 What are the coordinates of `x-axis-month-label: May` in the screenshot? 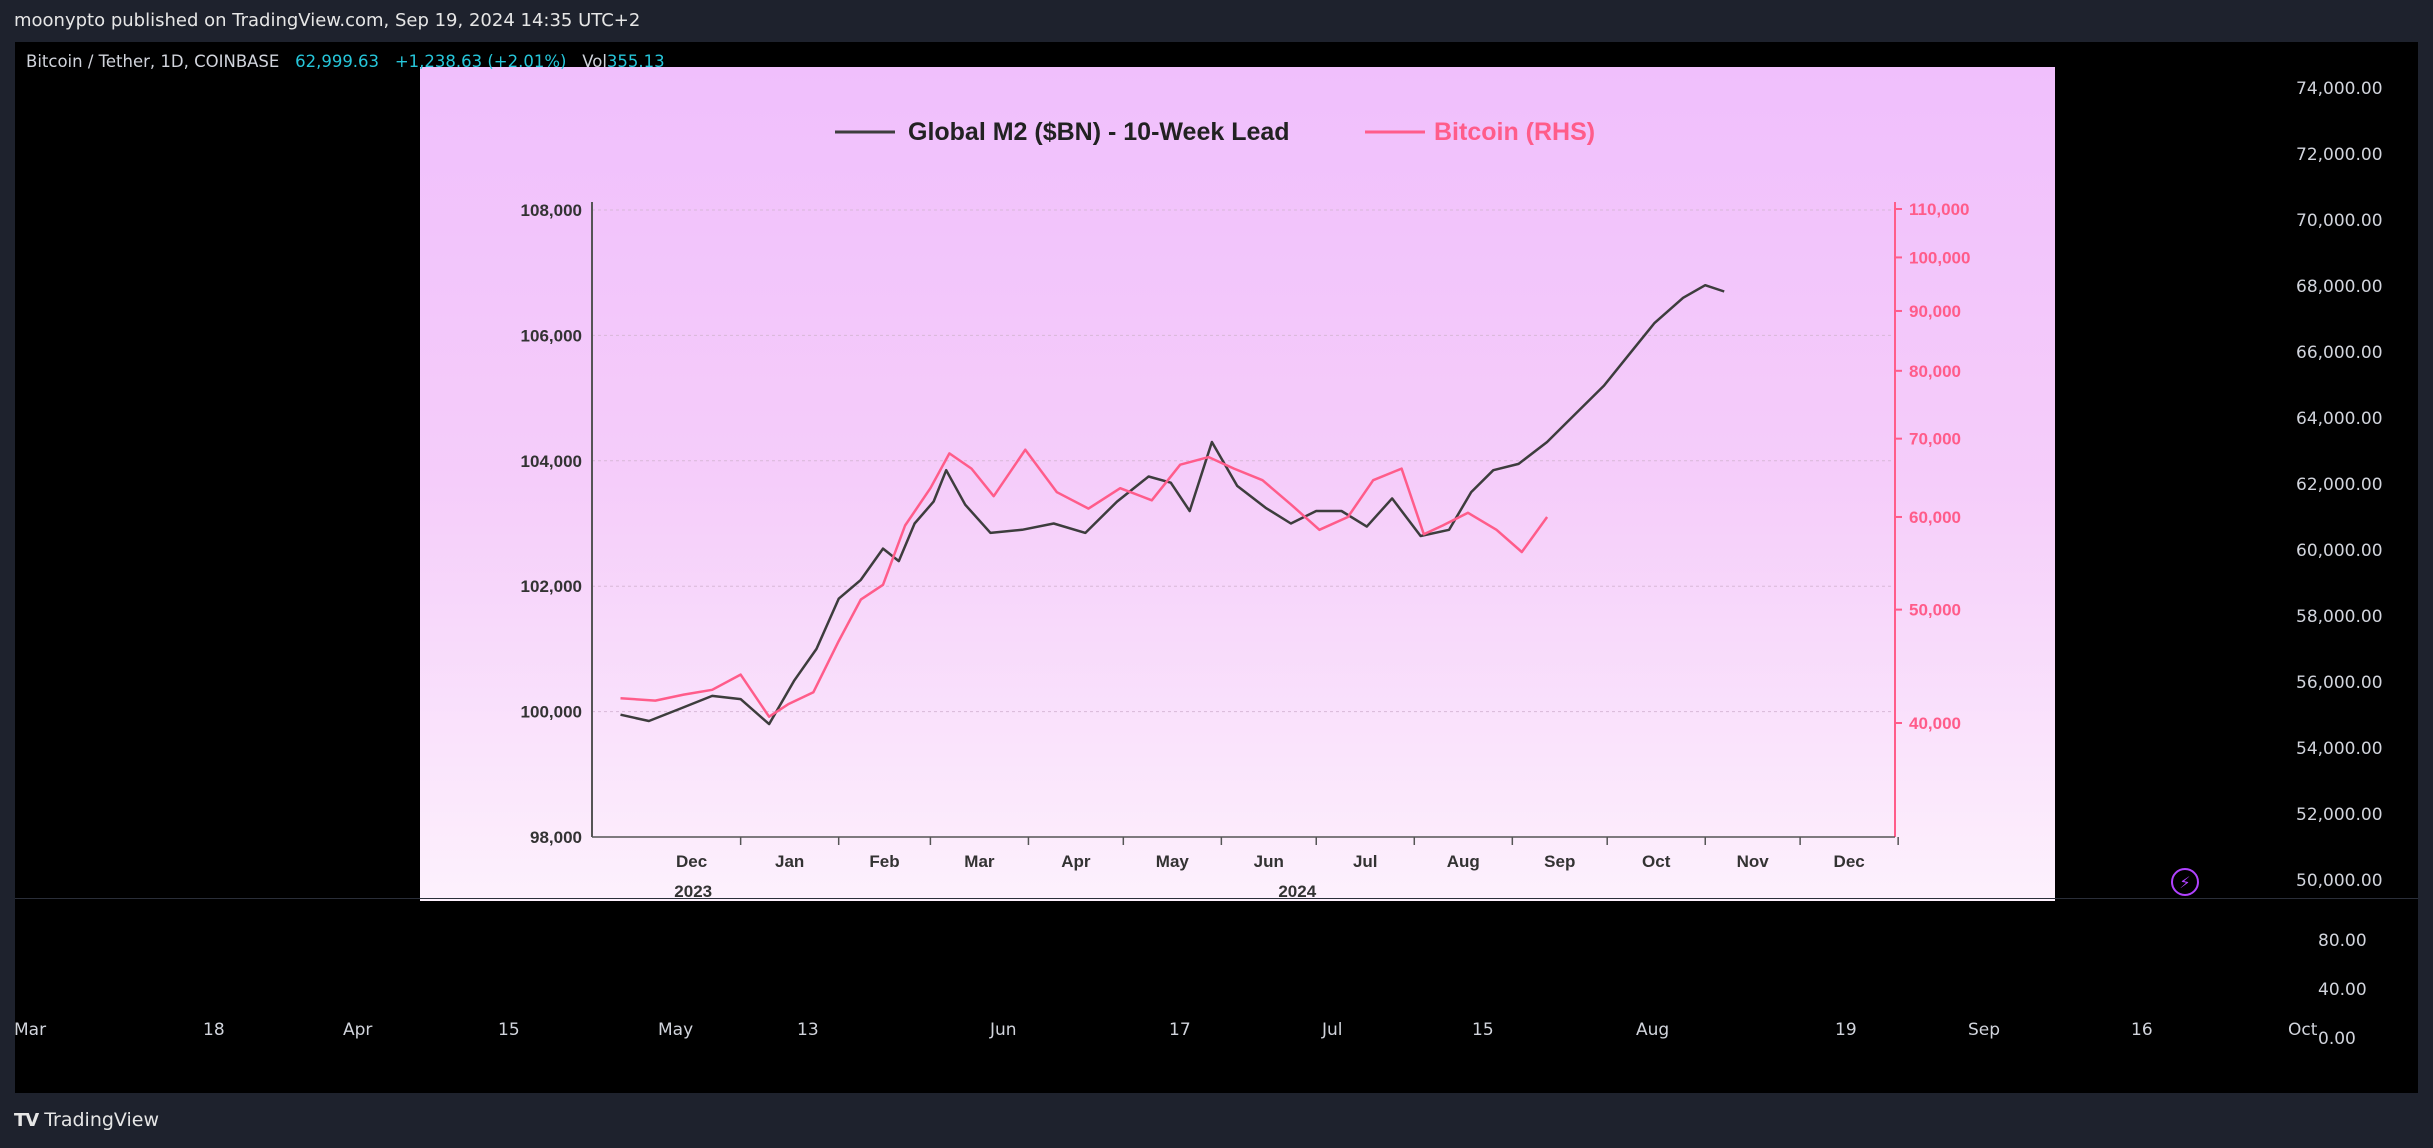 It's located at (1173, 861).